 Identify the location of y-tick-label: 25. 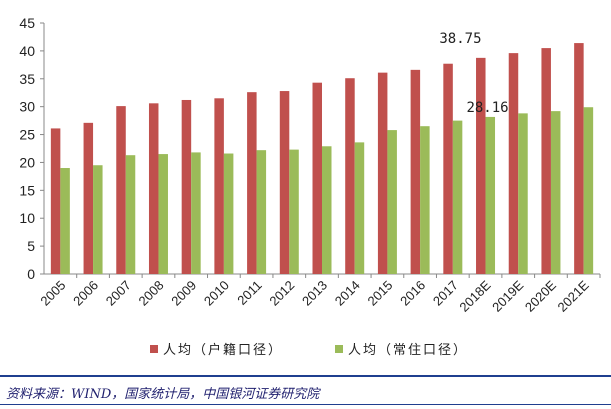
(27, 135).